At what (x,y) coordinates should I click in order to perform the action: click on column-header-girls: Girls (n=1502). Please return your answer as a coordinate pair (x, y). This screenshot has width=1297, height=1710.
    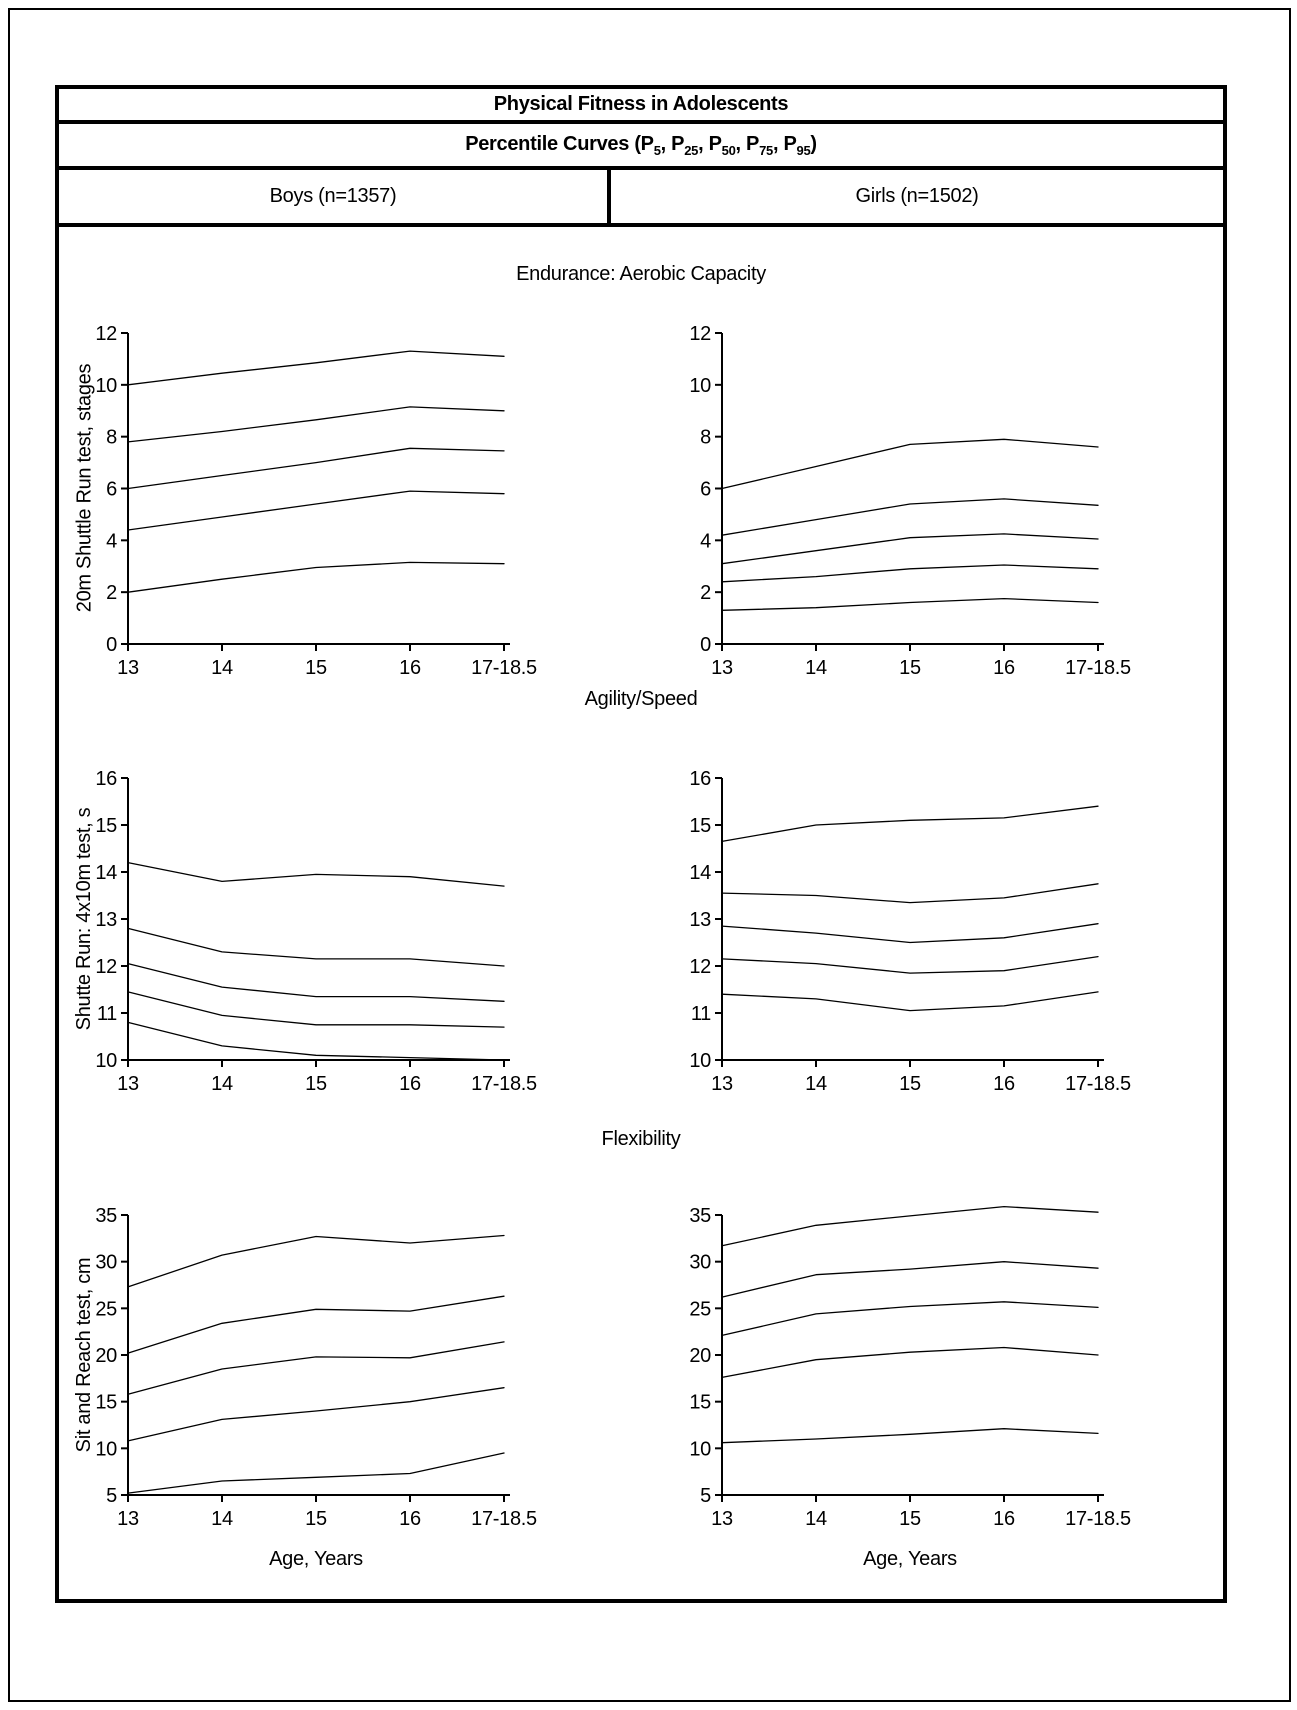
    Looking at the image, I should click on (917, 196).